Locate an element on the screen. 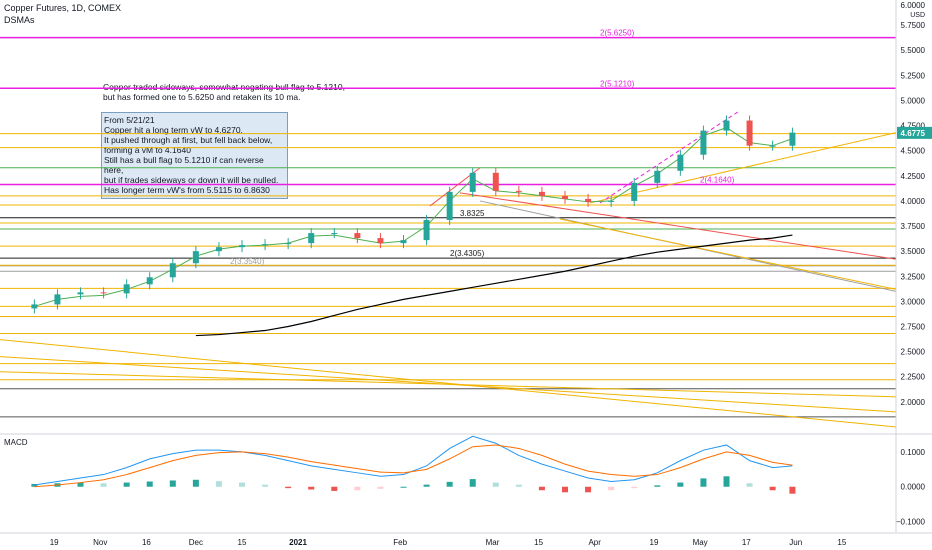 The image size is (932, 550). chart-title: Copper Futures, 1D, COMEX is located at coordinates (63, 8).